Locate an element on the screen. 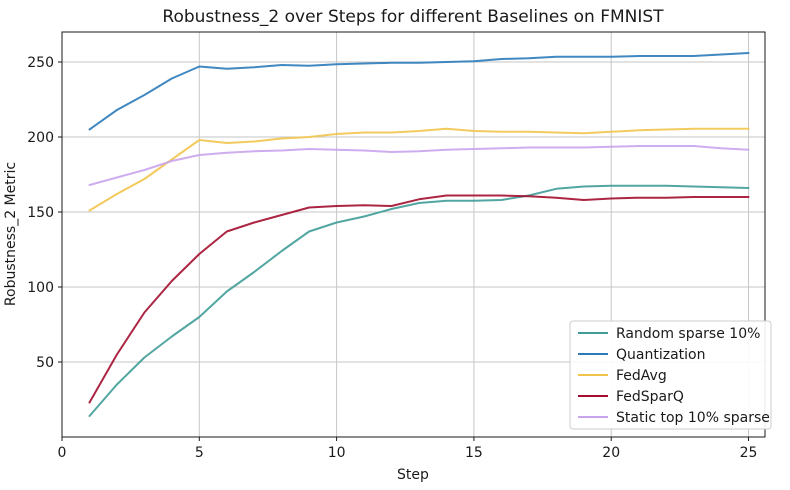  y-tick-label: 150 is located at coordinates (40, 213).